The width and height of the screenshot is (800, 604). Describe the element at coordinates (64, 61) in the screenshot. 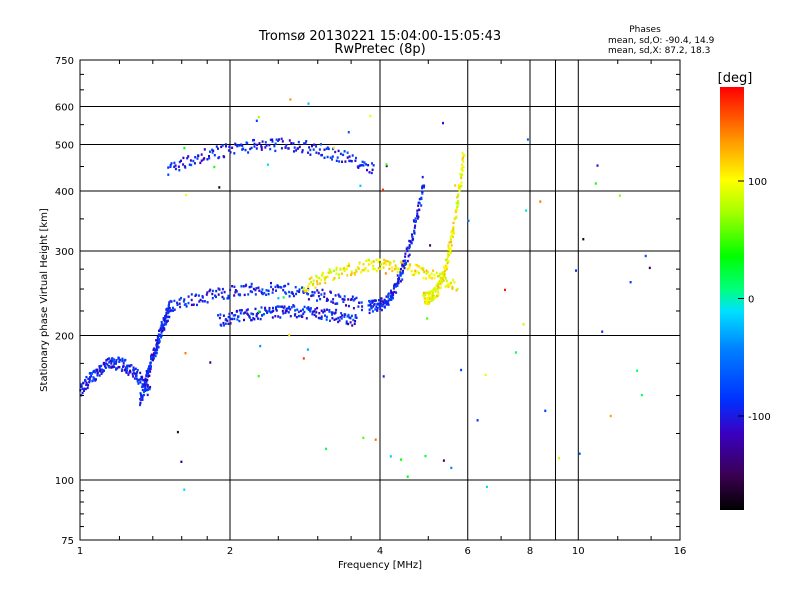

I see `y-tick-label: 750` at that location.